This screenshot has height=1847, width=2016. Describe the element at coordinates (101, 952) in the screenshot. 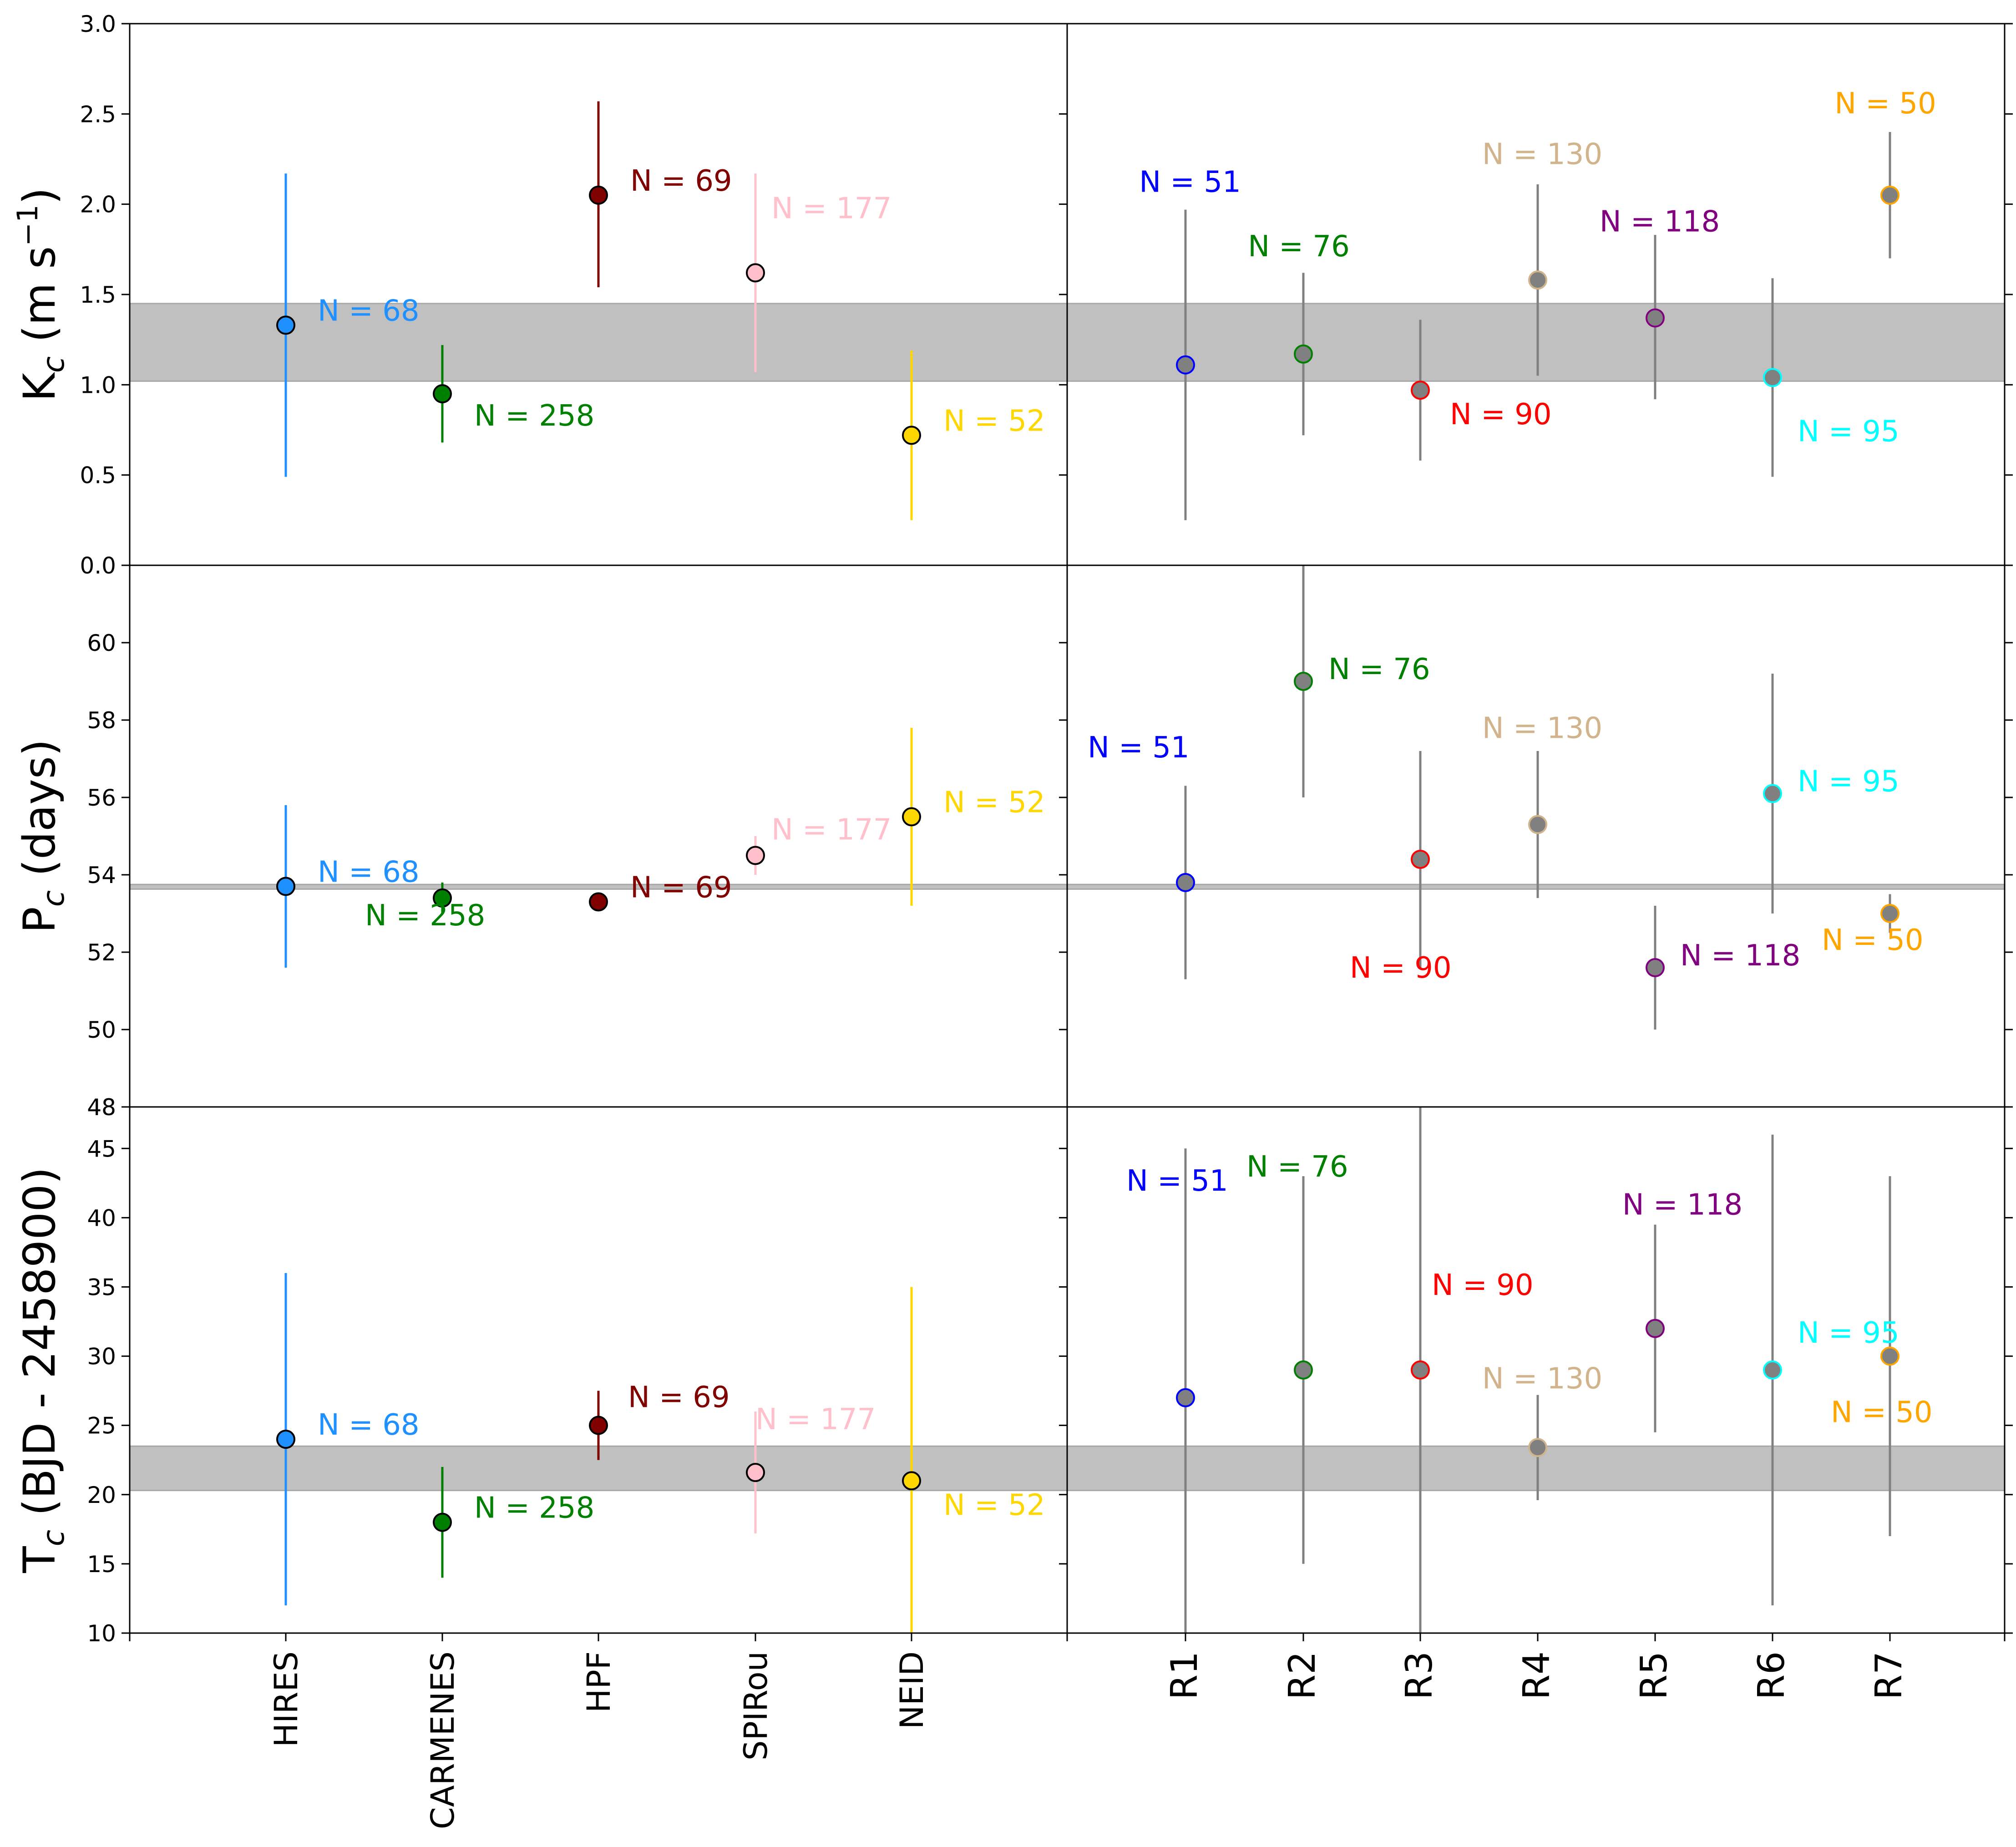

I see `y-tick-label: 52` at that location.